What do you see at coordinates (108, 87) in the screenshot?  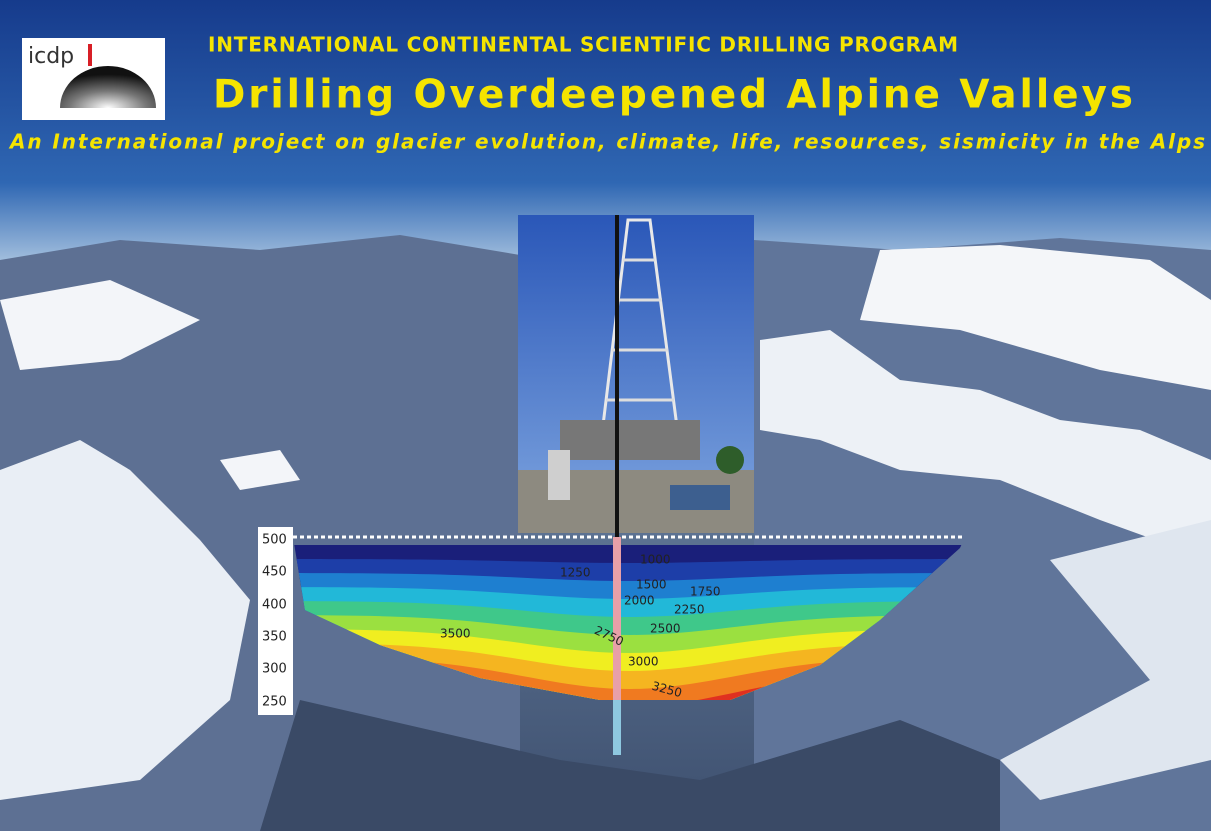 I see `logo-dome` at bounding box center [108, 87].